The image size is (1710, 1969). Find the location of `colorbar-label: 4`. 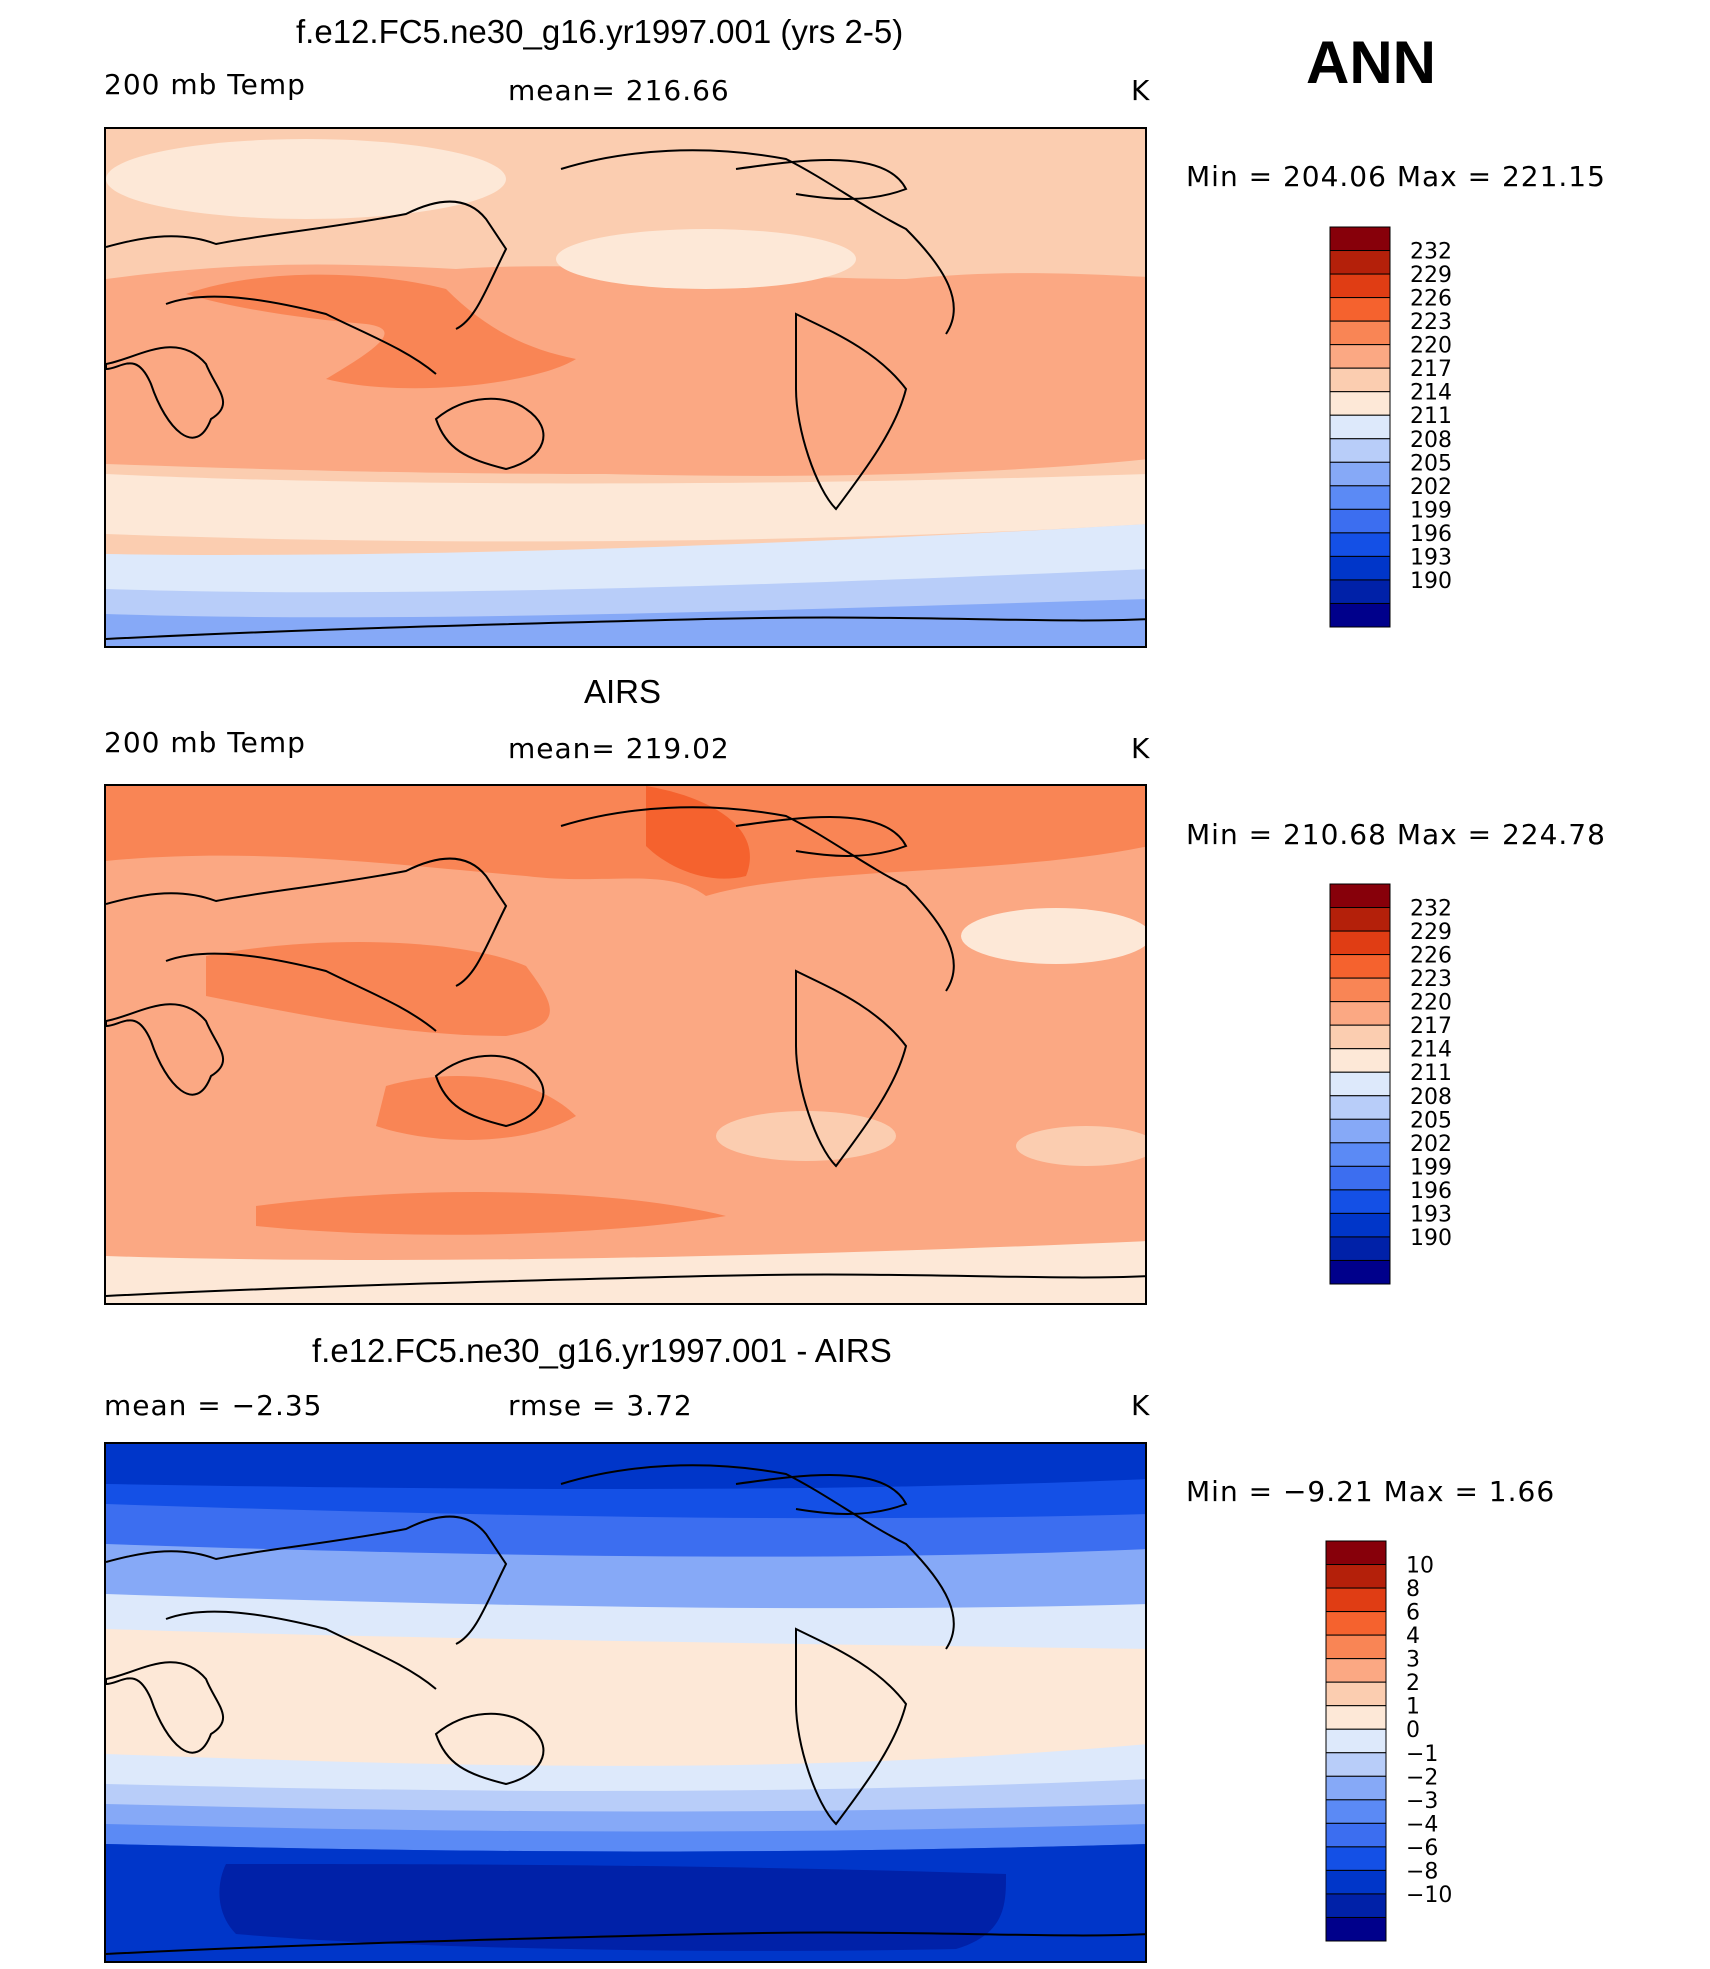

colorbar-label: 4 is located at coordinates (1413, 1636).